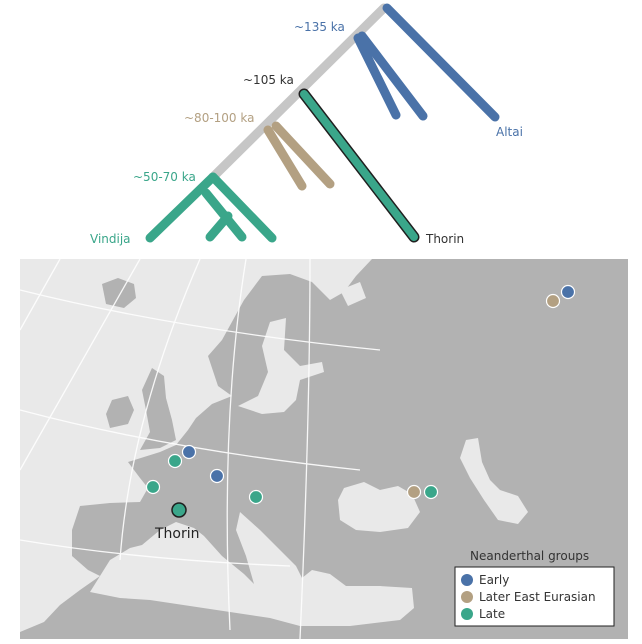  I want to click on ireland, so click(120, 412).